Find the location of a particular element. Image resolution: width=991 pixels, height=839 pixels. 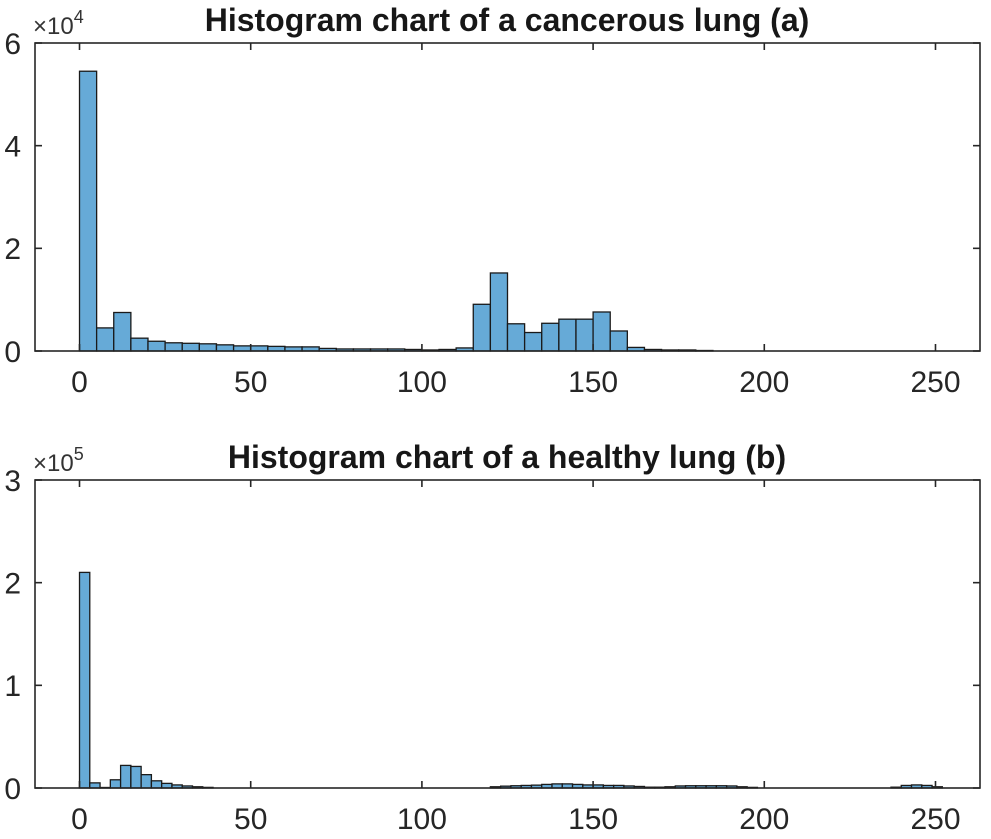

y-tick-label: 6 is located at coordinates (12, 44).